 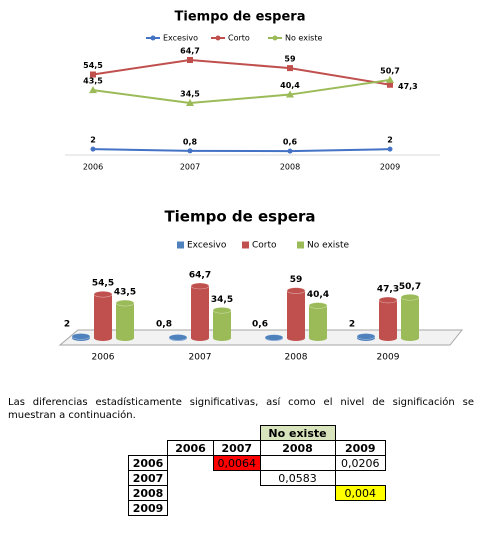 I want to click on cell: 0,0064, so click(x=237, y=463).